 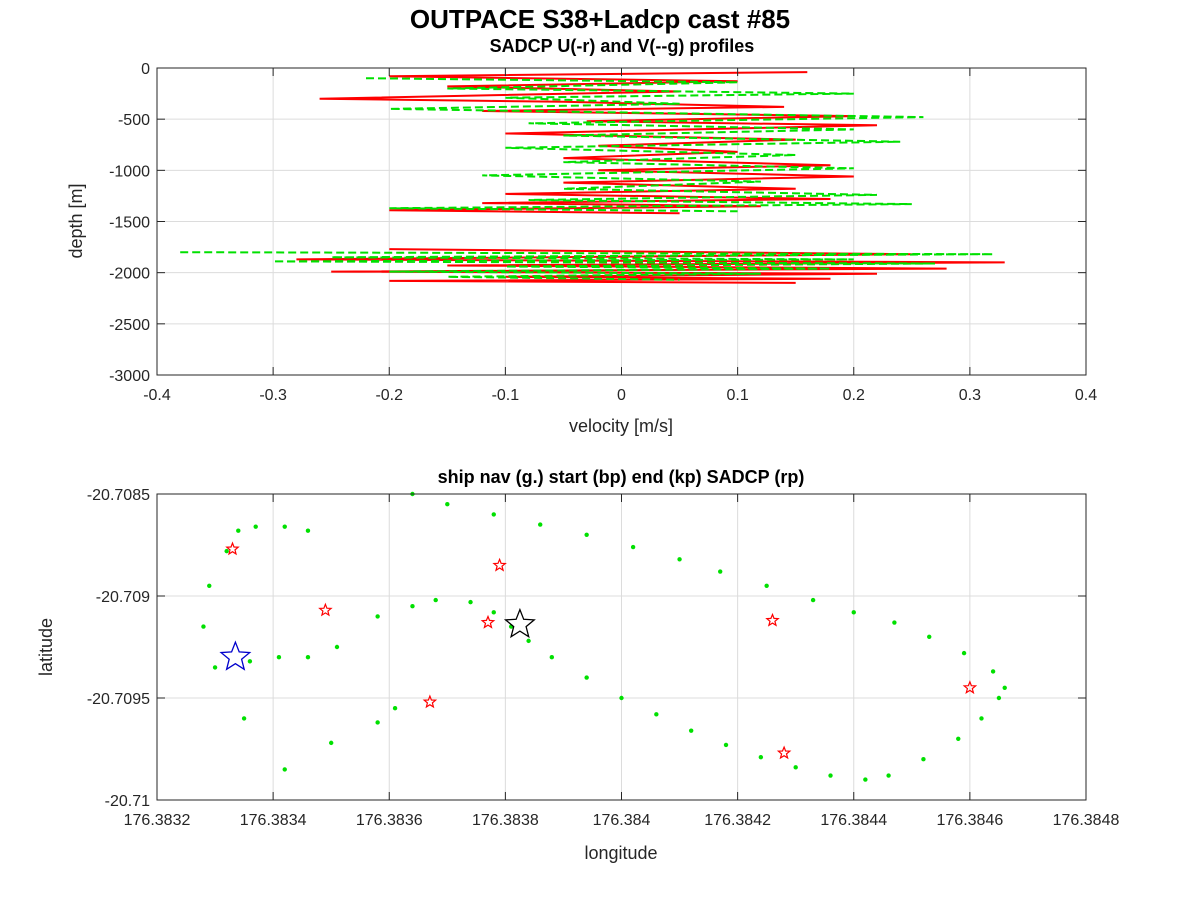 What do you see at coordinates (127, 801) in the screenshot?
I see `y-tick-label: -20.71` at bounding box center [127, 801].